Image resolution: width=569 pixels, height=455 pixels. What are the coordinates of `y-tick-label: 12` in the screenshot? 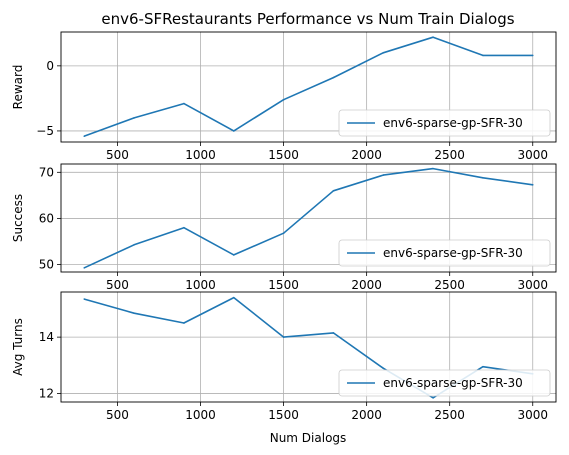 It's located at (46, 394).